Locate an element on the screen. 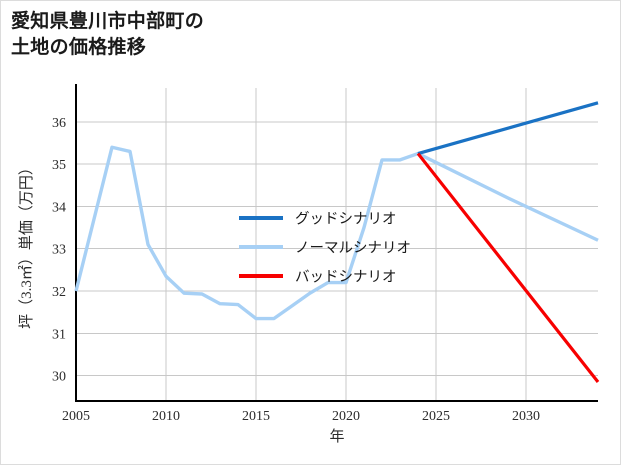 The image size is (621, 465). y-tick-label: 31 is located at coordinates (59, 334).